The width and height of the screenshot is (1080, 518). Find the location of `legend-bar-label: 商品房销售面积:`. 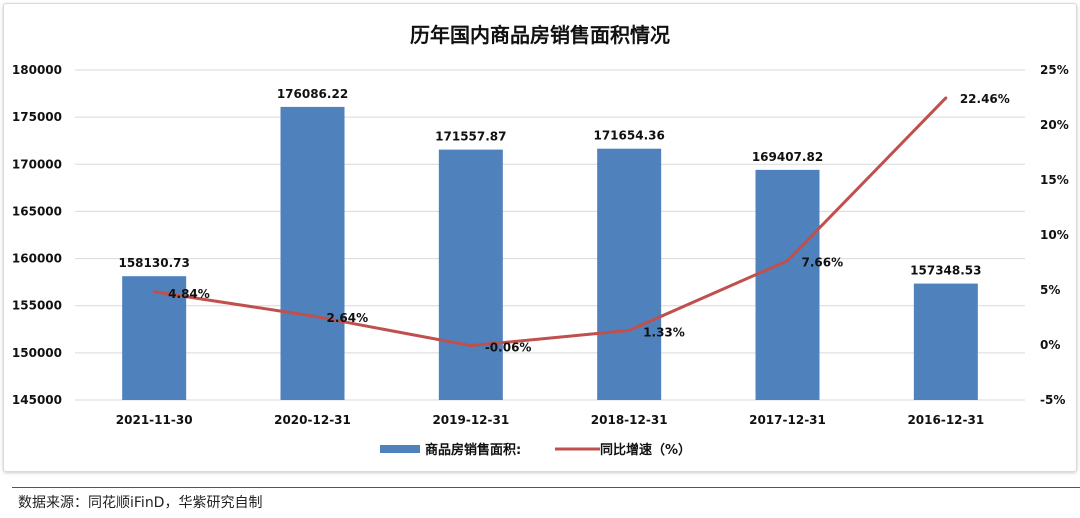

legend-bar-label: 商品房销售面积: is located at coordinates (473, 450).